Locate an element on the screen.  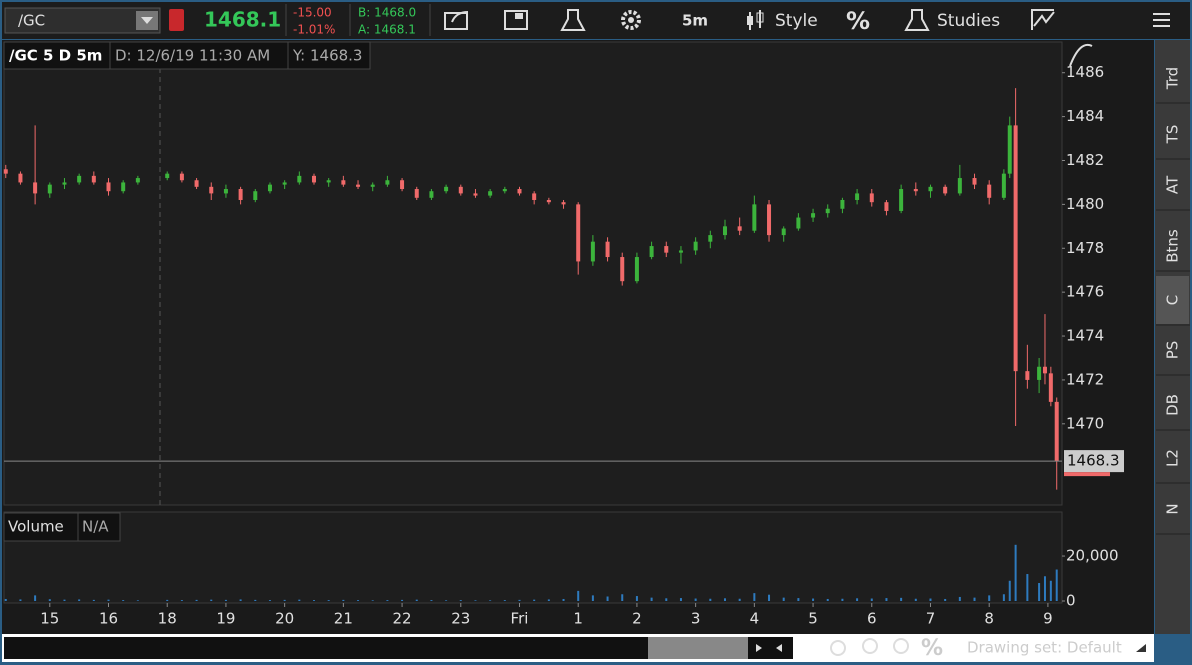
sidebar-tab: Trd is located at coordinates (1173, 78).